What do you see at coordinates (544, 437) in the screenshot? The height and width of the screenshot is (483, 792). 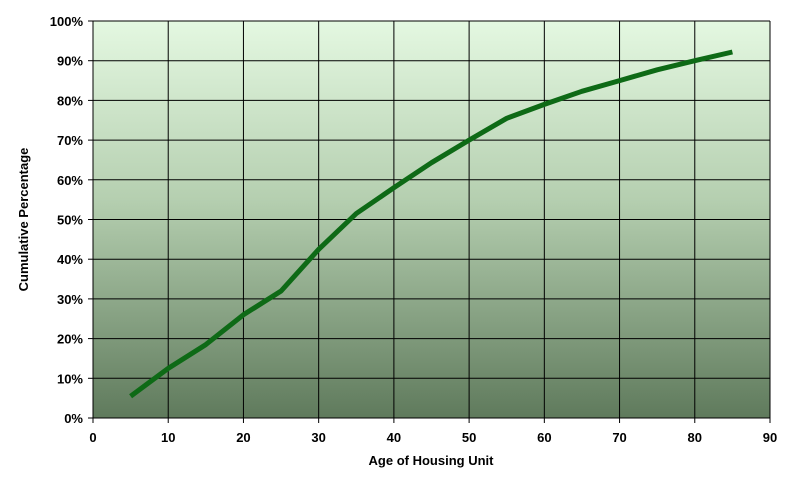 I see `x-tick-label: 60` at bounding box center [544, 437].